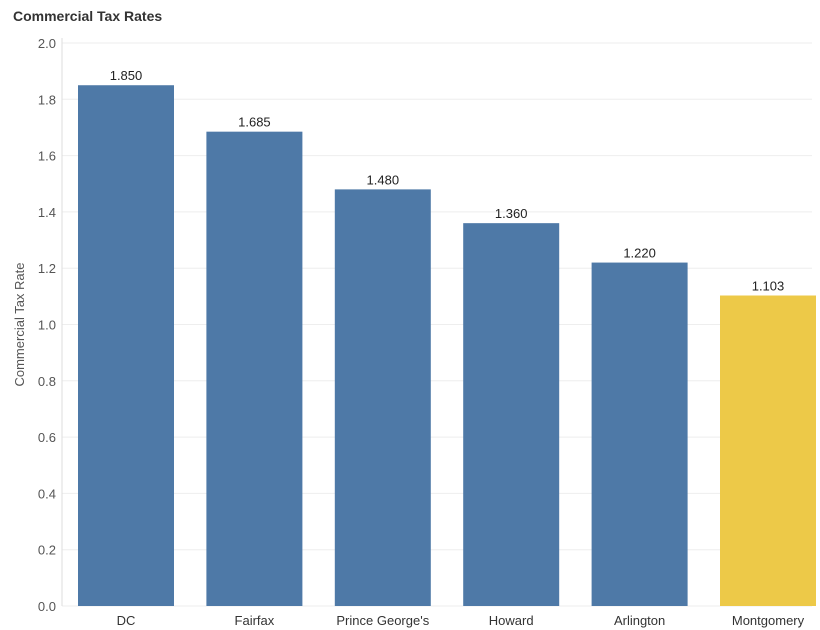 Image resolution: width=820 pixels, height=630 pixels. I want to click on y-tick-label: 0.2, so click(47, 550).